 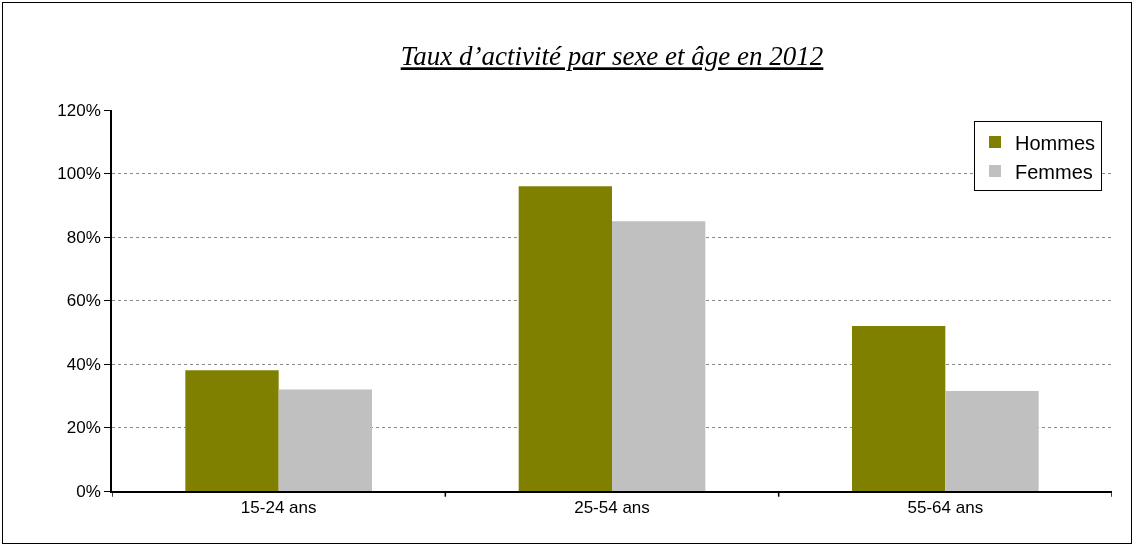 I want to click on y-tick-label: 80%, so click(x=83, y=237).